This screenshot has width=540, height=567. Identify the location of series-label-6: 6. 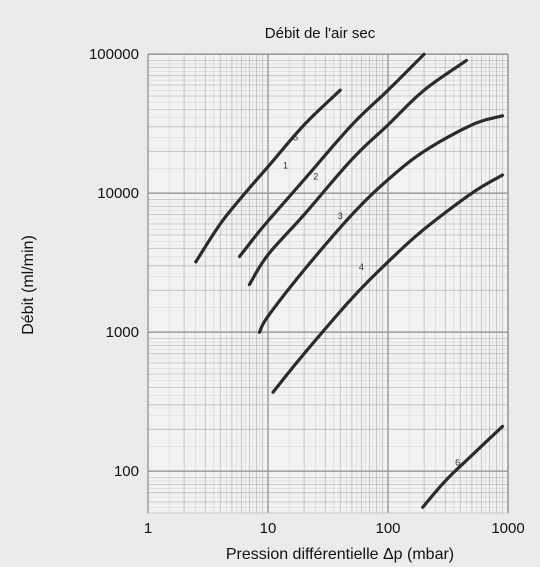
(457, 462).